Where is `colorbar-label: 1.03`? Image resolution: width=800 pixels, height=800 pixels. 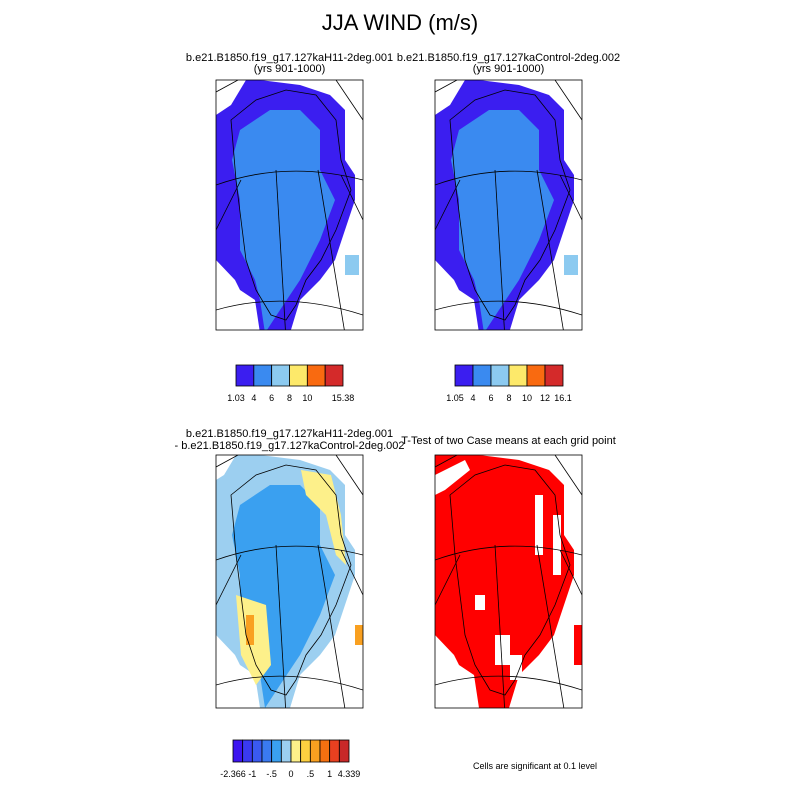
colorbar-label: 1.03 is located at coordinates (236, 398).